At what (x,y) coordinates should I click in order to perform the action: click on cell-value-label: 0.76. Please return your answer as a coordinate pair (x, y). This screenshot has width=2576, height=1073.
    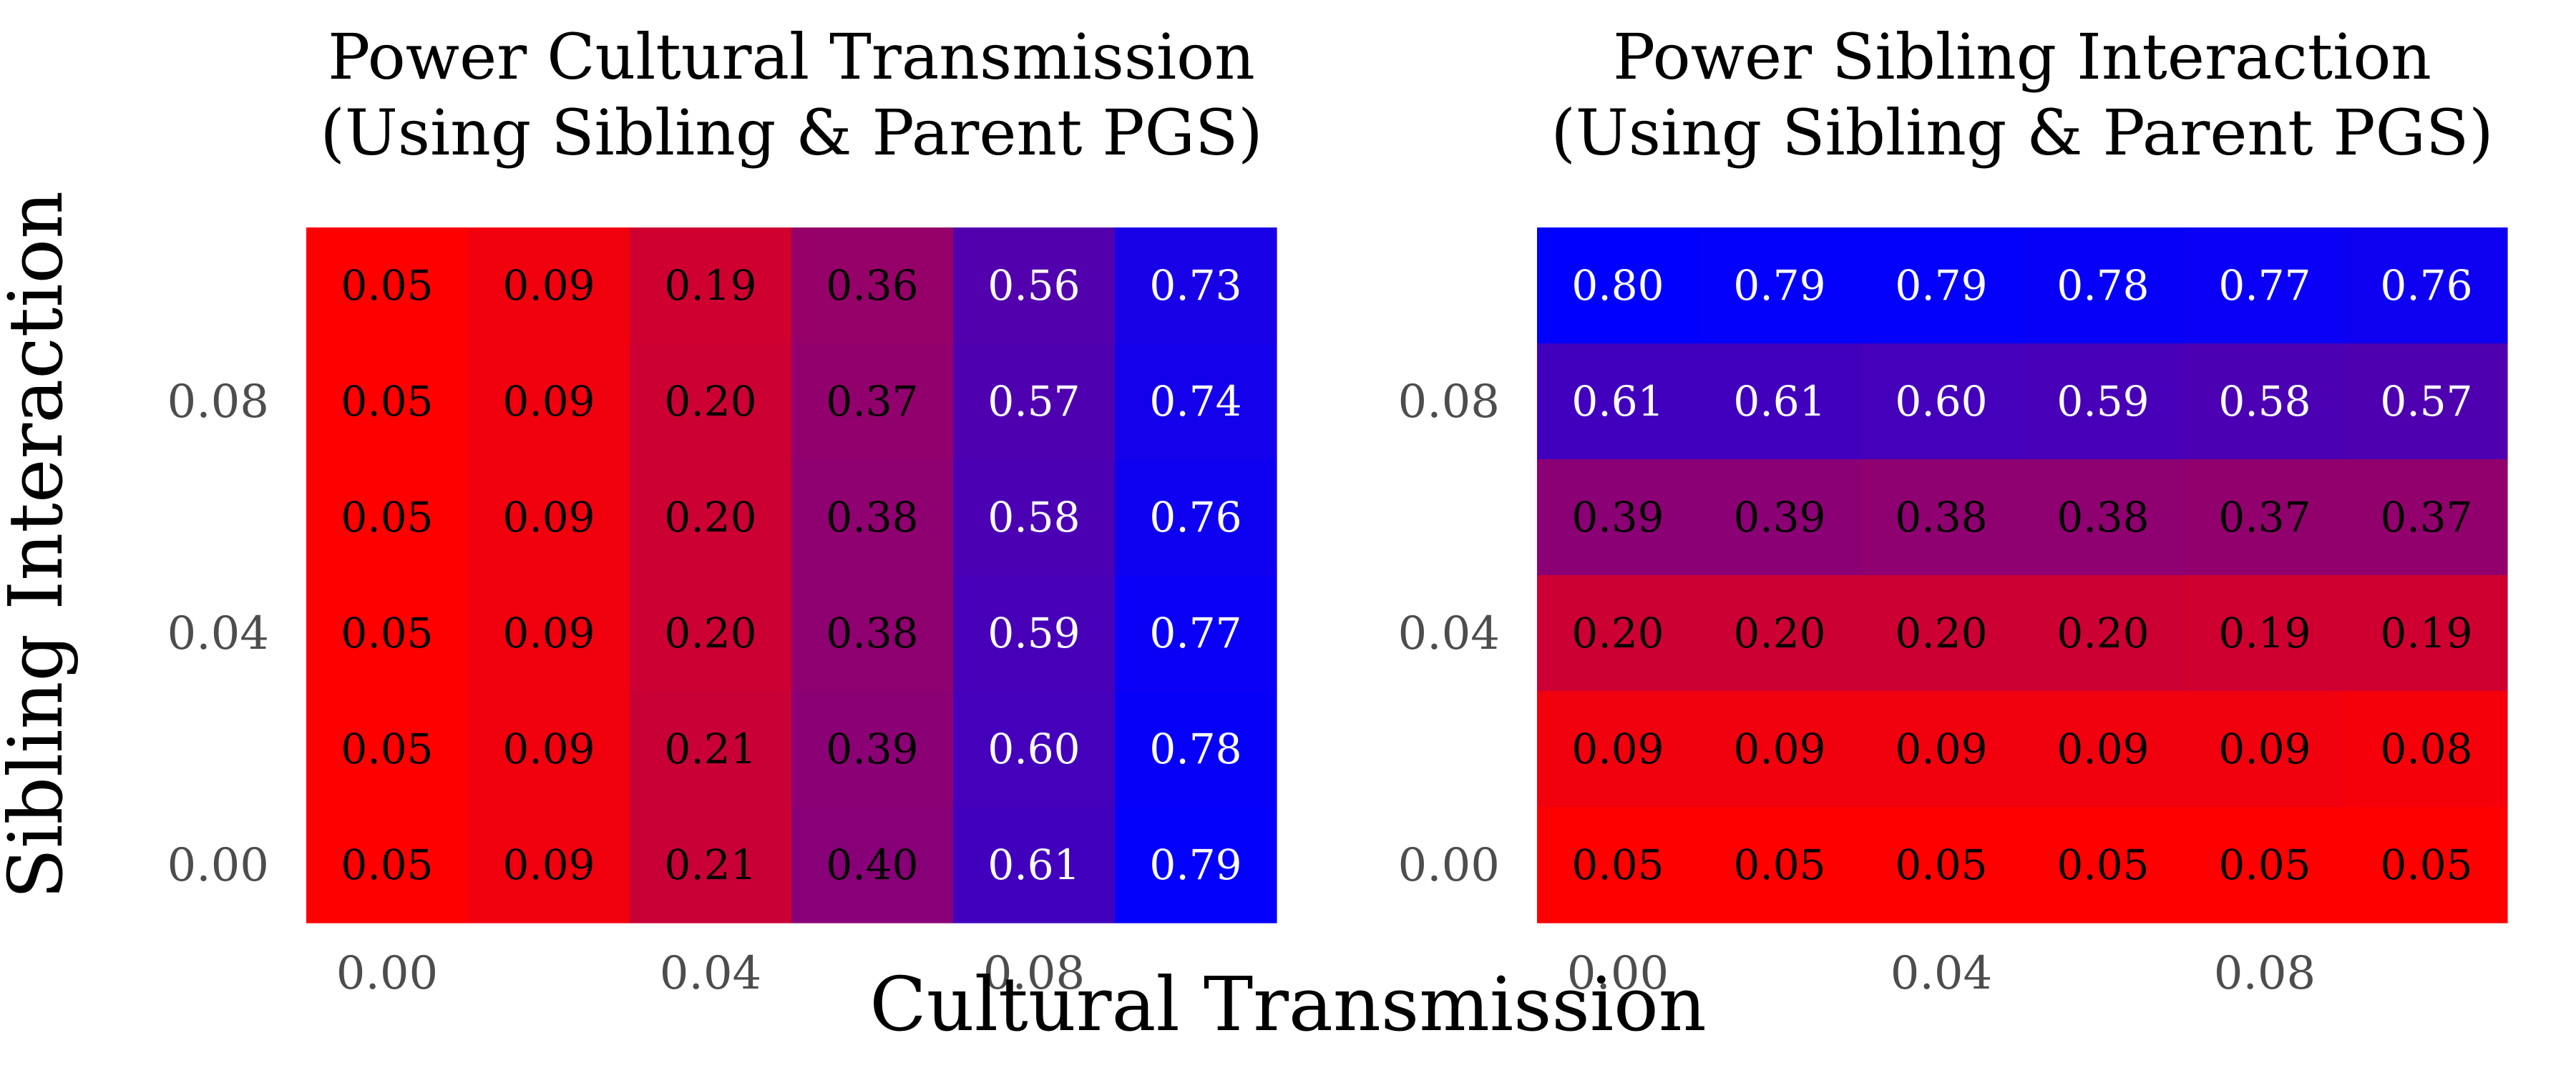
    Looking at the image, I should click on (2426, 285).